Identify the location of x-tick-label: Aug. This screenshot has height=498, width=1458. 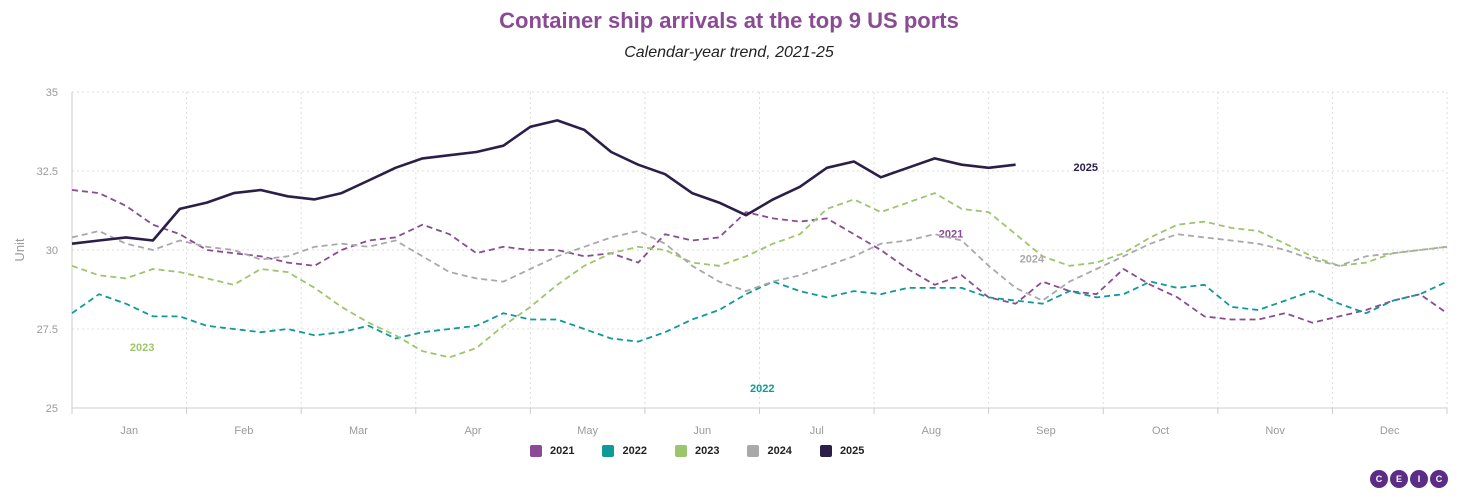
(932, 431).